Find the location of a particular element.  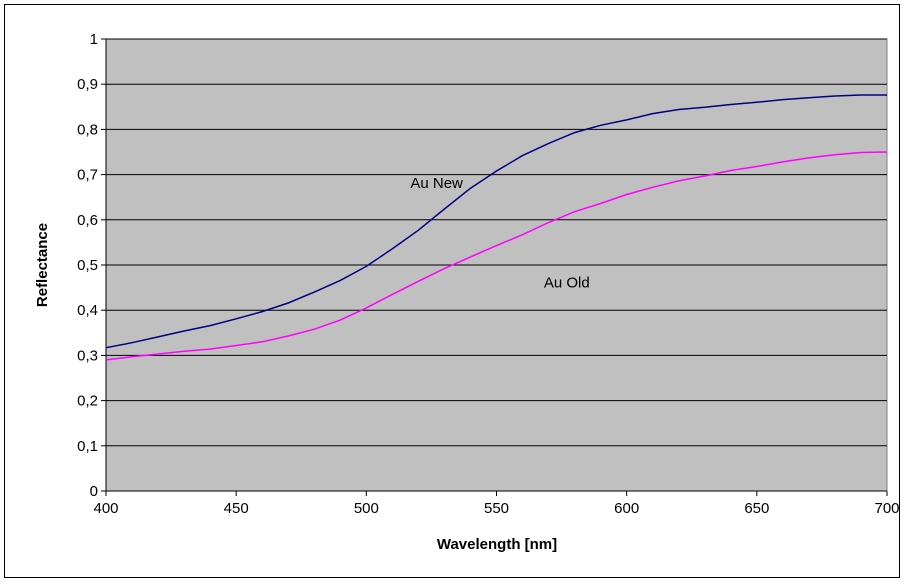

x-tick-label: 400 is located at coordinates (105, 508).